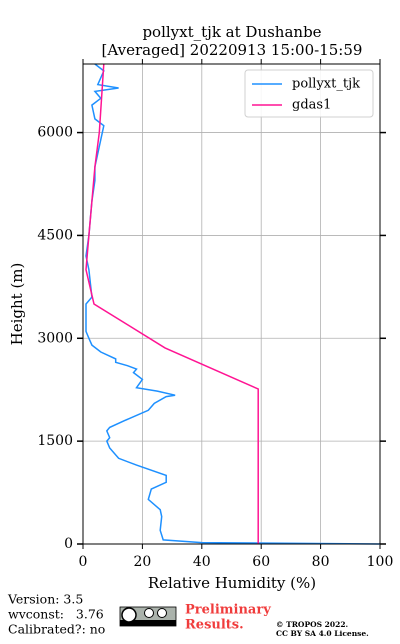 The height and width of the screenshot is (644, 400). What do you see at coordinates (55, 133) in the screenshot?
I see `y-tick-label: 6000` at bounding box center [55, 133].